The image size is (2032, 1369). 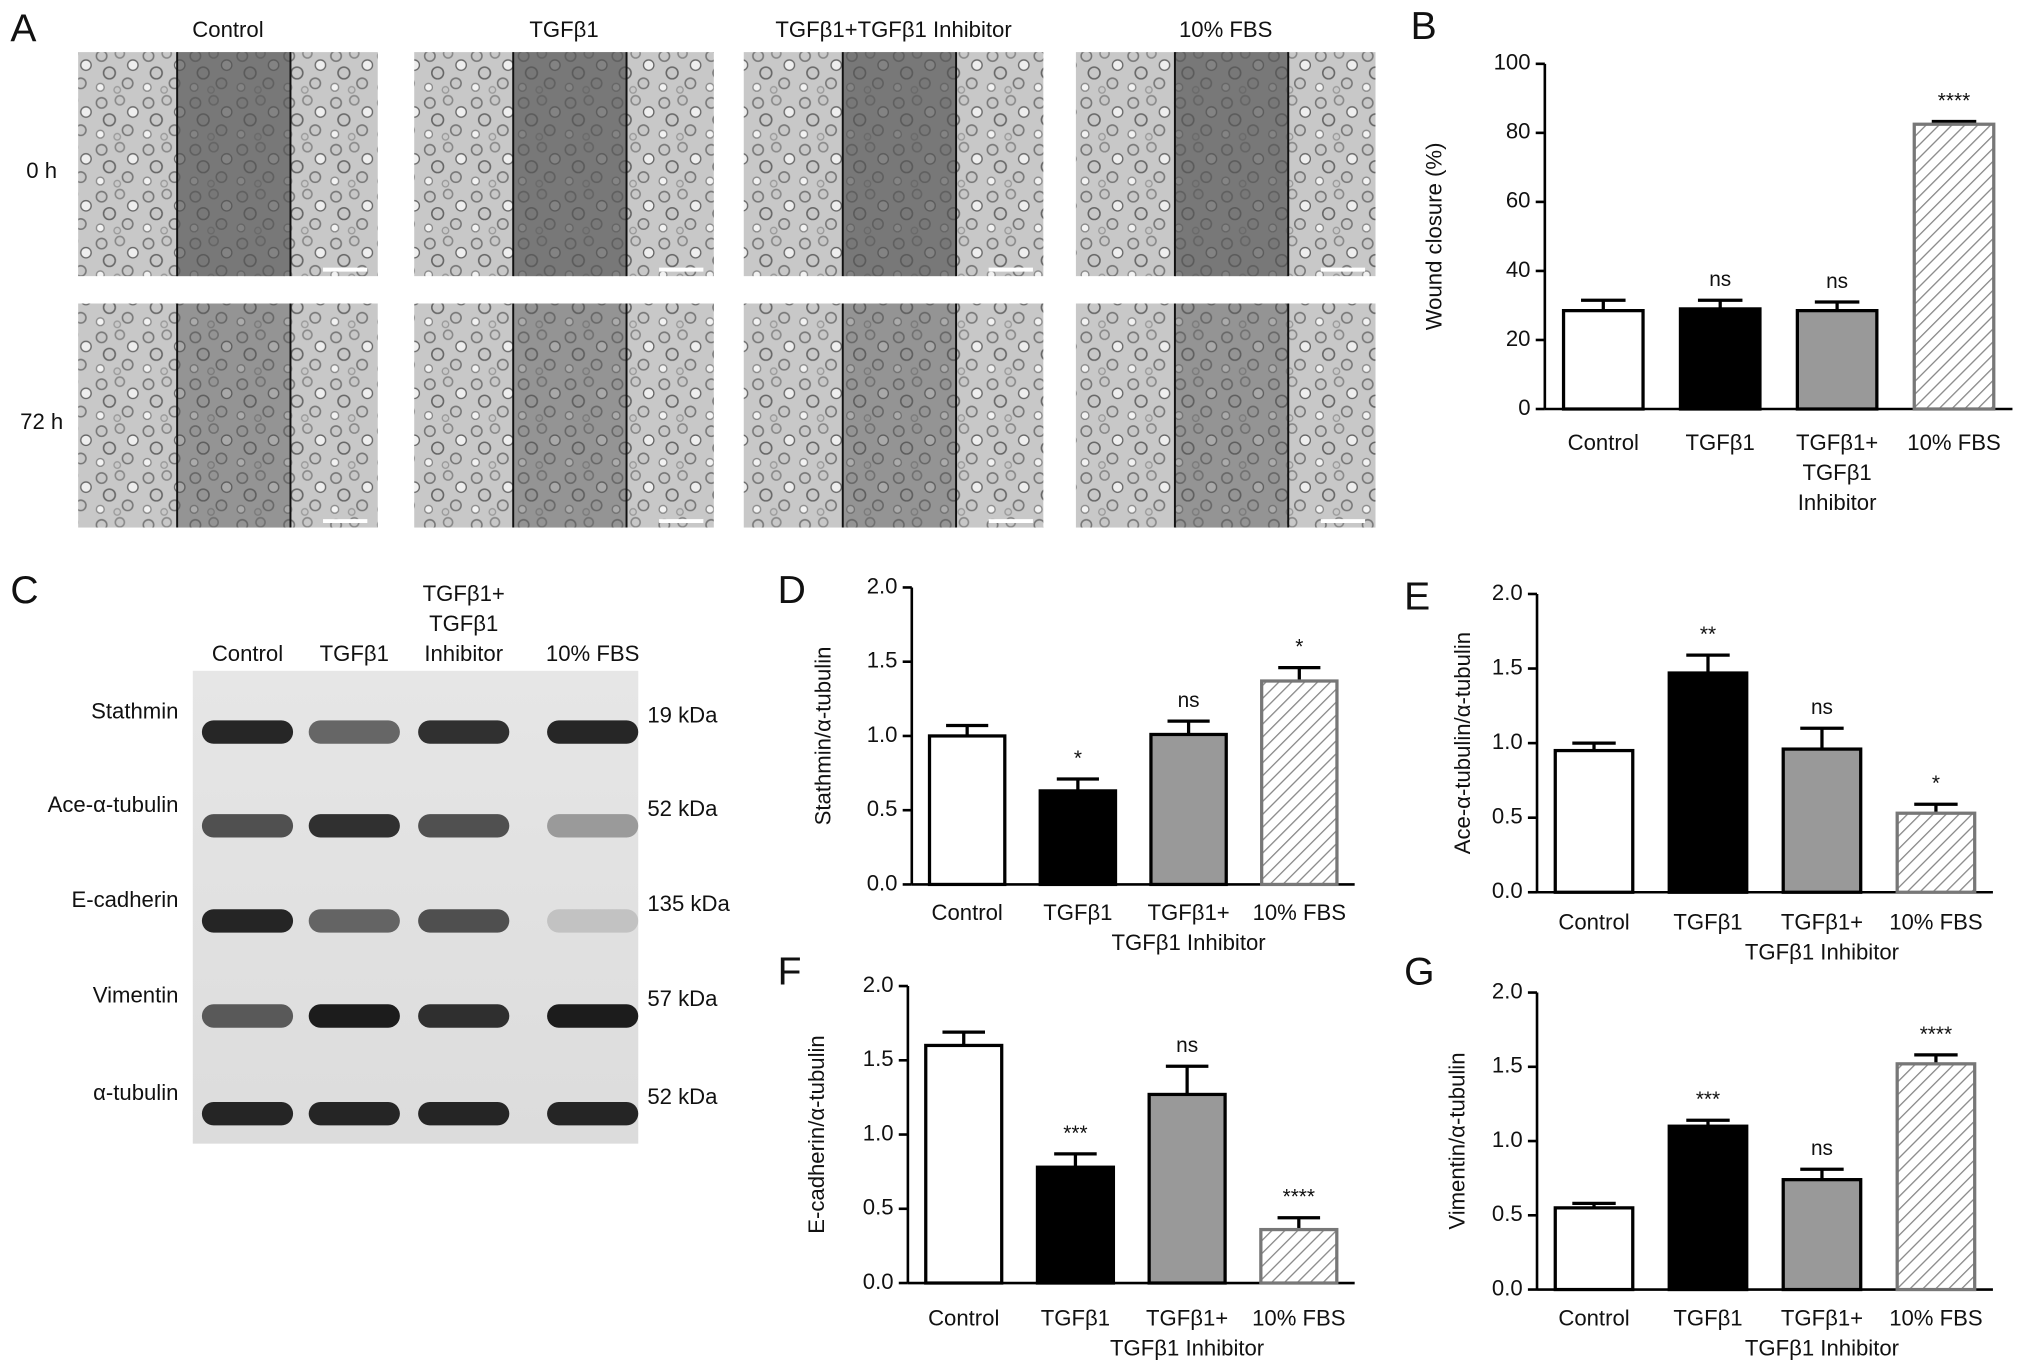 I want to click on y-axis-title: Vimentin/α-tubulin, so click(x=1457, y=1140).